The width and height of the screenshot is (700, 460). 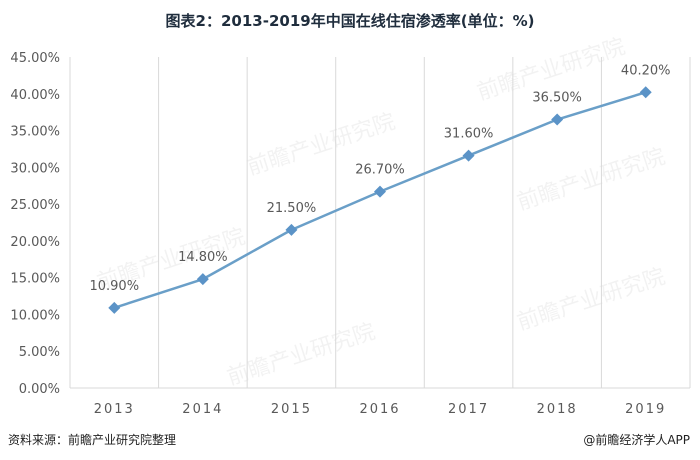 I want to click on x-tick-label: 2014, so click(x=202, y=409).